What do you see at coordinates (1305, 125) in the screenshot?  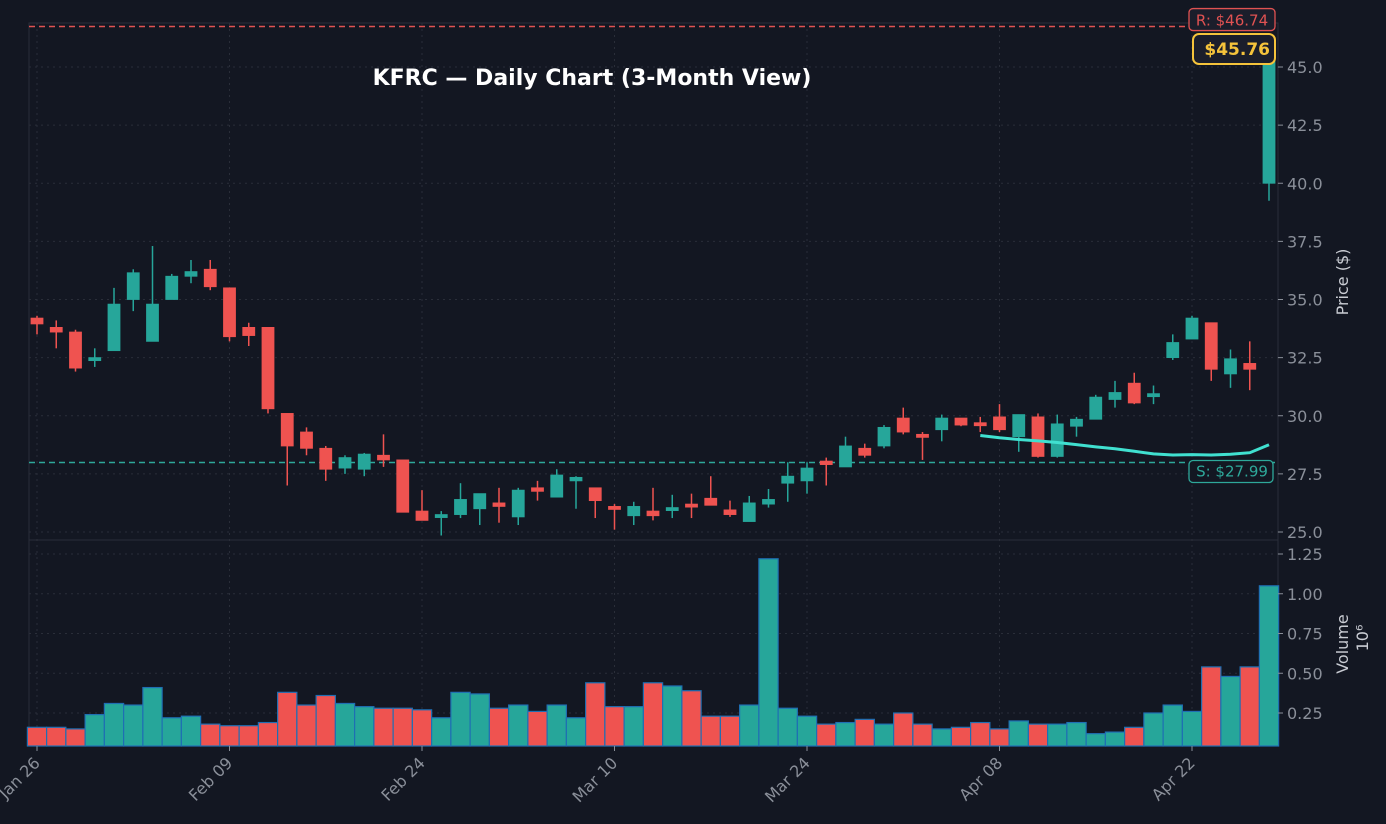 I see `price-tick-label: 42.5` at bounding box center [1305, 125].